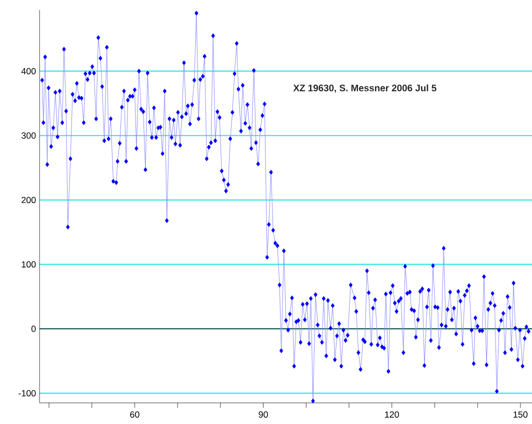 The height and width of the screenshot is (424, 532). I want to click on y-tick-label: -100, so click(27, 393).